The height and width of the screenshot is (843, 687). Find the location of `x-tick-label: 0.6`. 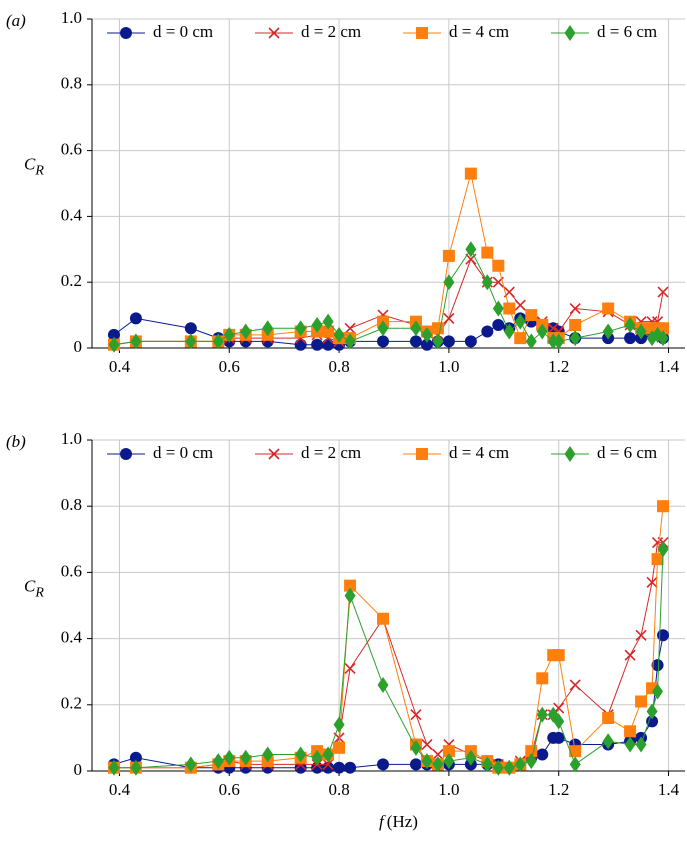

x-tick-label: 0.6 is located at coordinates (229, 366).